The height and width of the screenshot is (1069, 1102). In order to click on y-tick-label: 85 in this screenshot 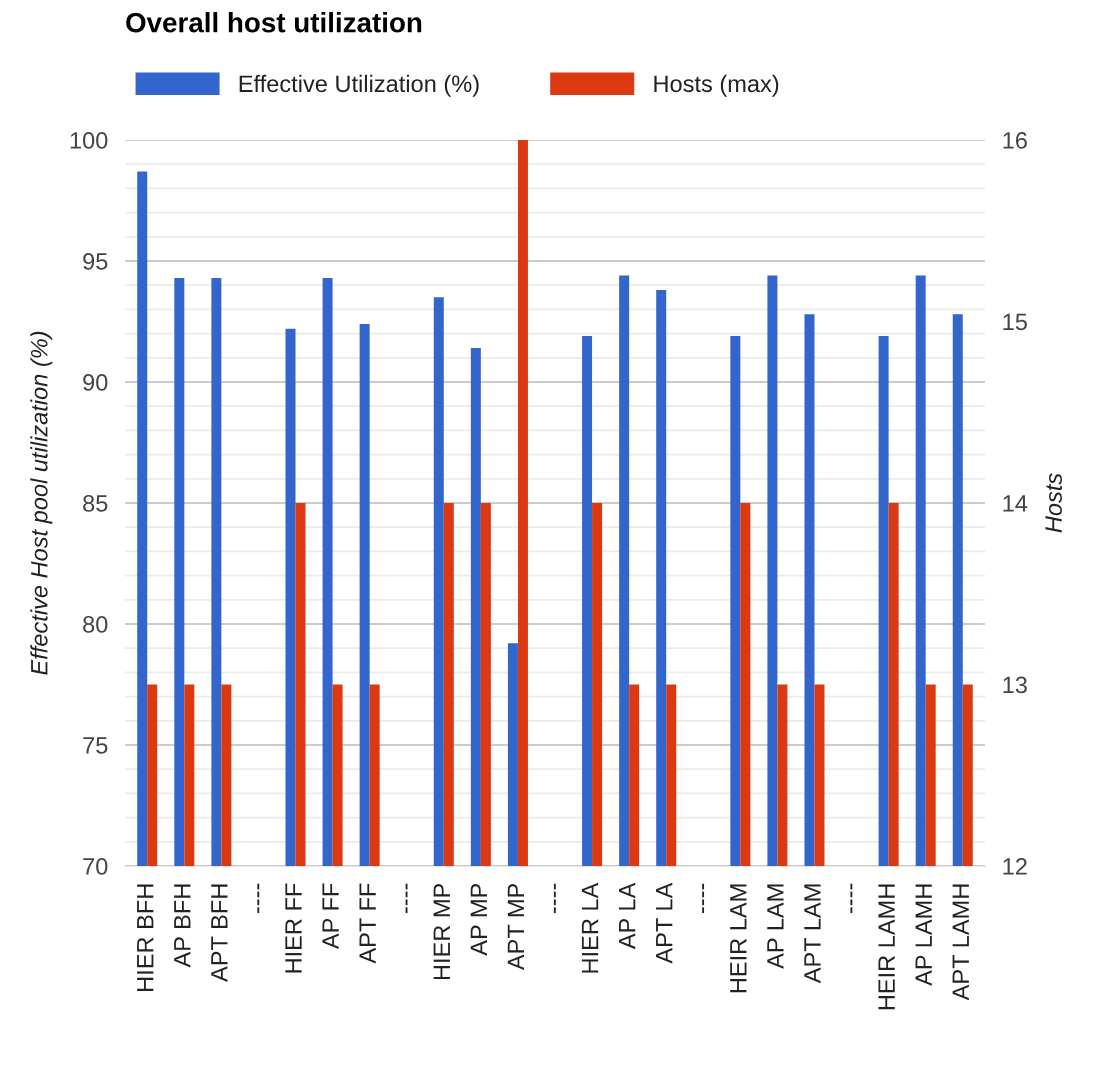, I will do `click(95, 503)`.